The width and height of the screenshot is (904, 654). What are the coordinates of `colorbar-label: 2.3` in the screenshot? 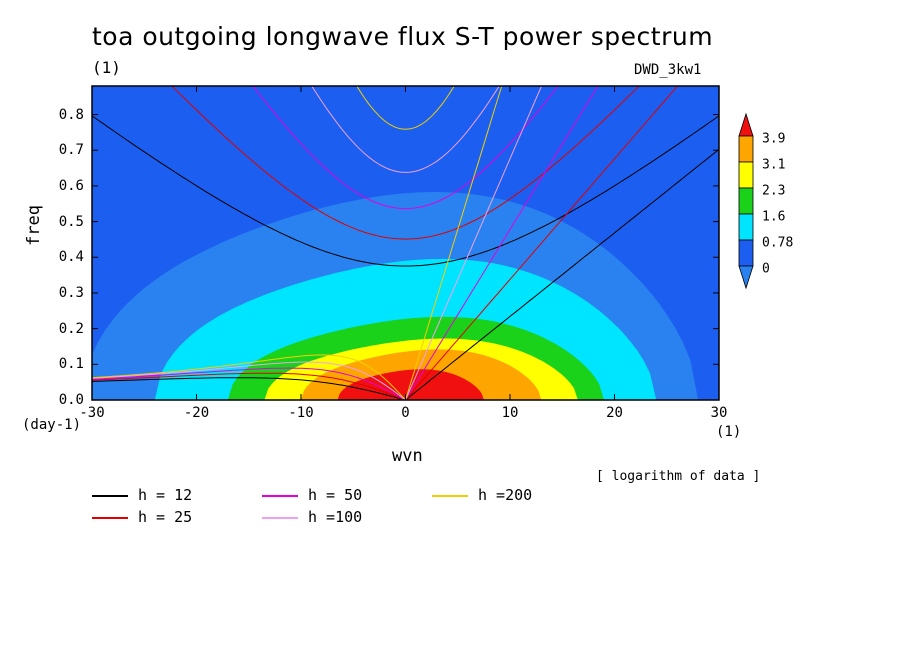 It's located at (774, 191).